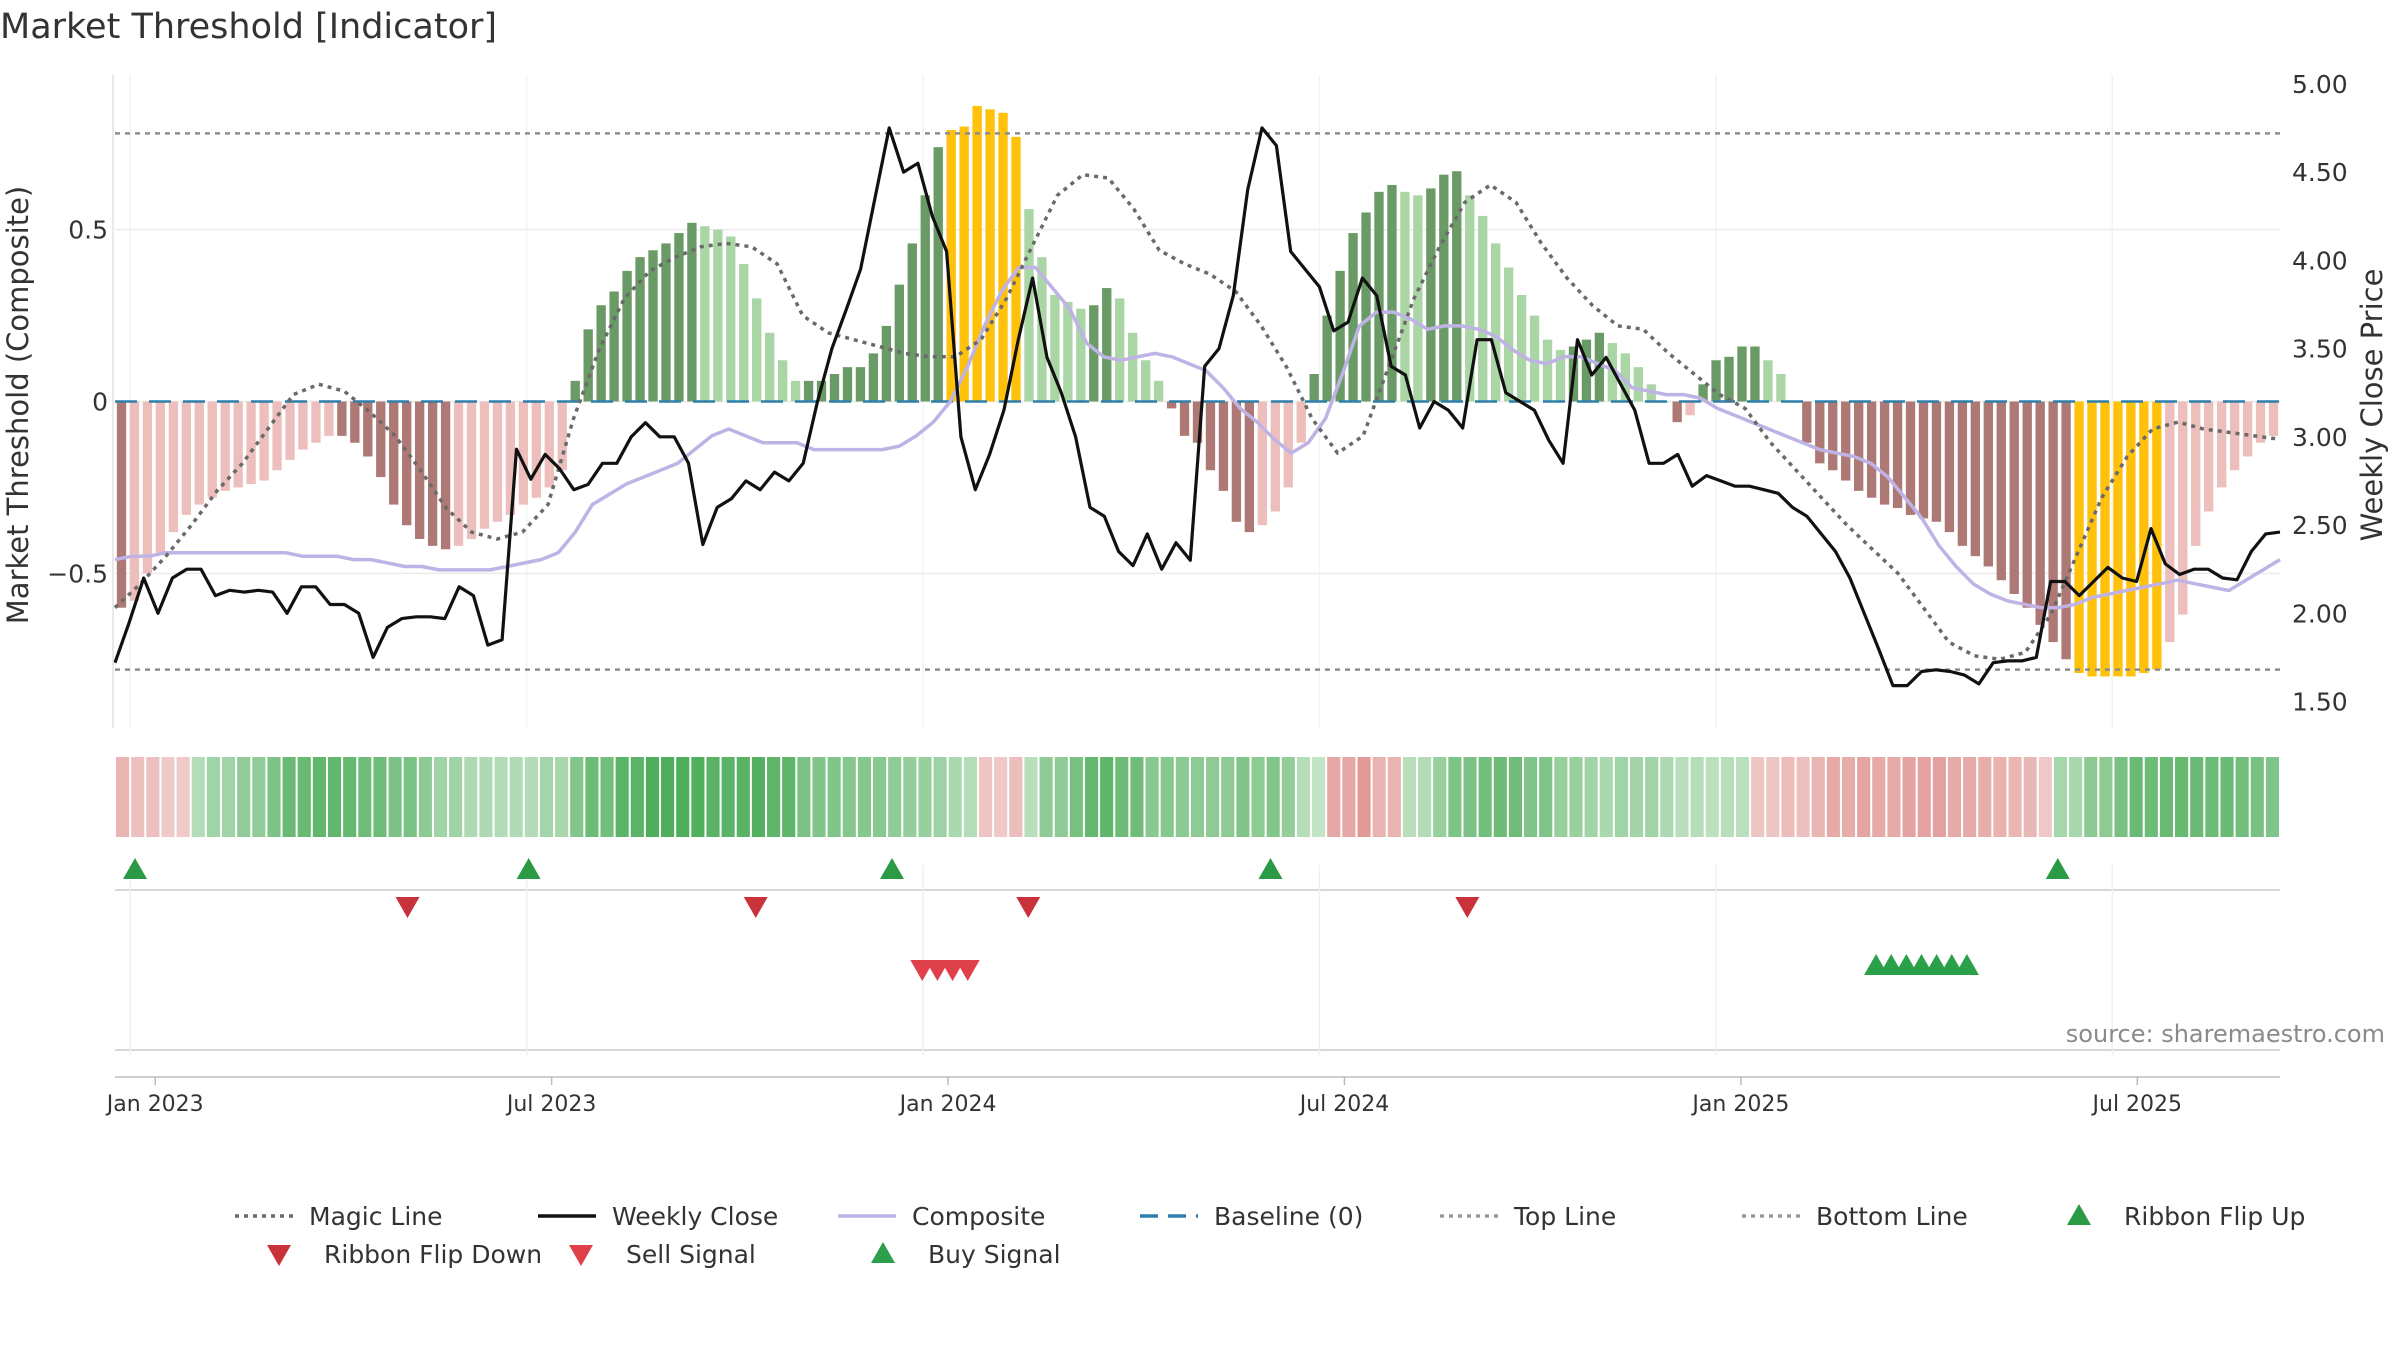 The image size is (2400, 1350). What do you see at coordinates (2214, 1216) in the screenshot?
I see `legend-label: Ribbon Flip Up` at bounding box center [2214, 1216].